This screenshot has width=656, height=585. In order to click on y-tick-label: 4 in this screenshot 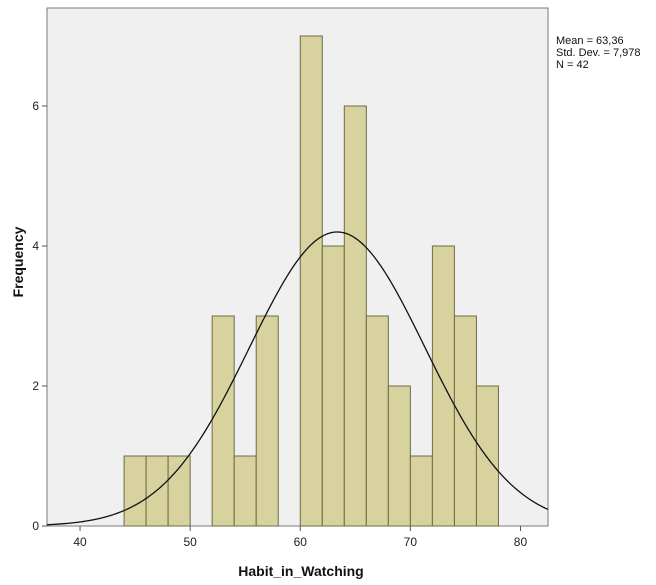, I will do `click(35, 246)`.